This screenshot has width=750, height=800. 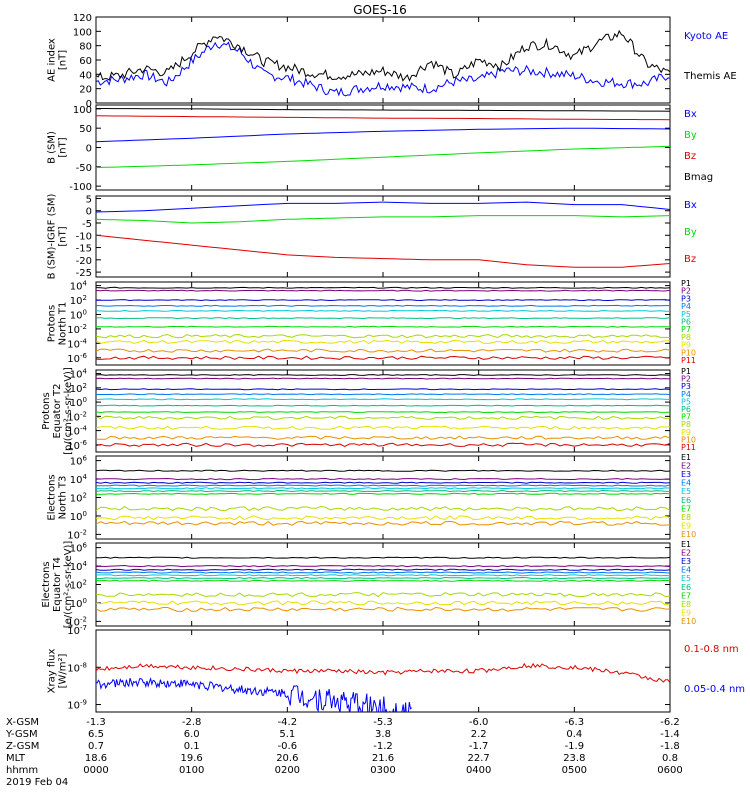 I want to click on y-tick-label: 10-8, so click(x=77, y=667).